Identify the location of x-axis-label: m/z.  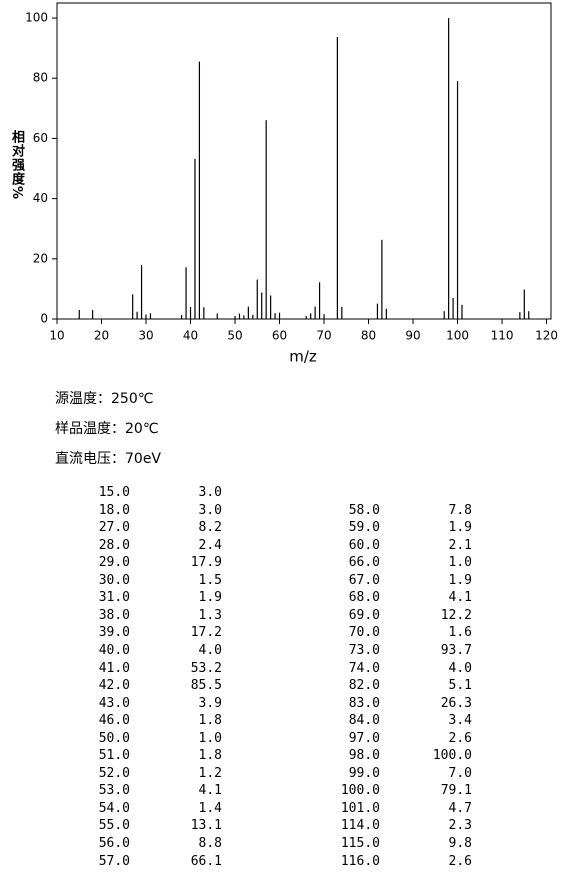
(303, 357).